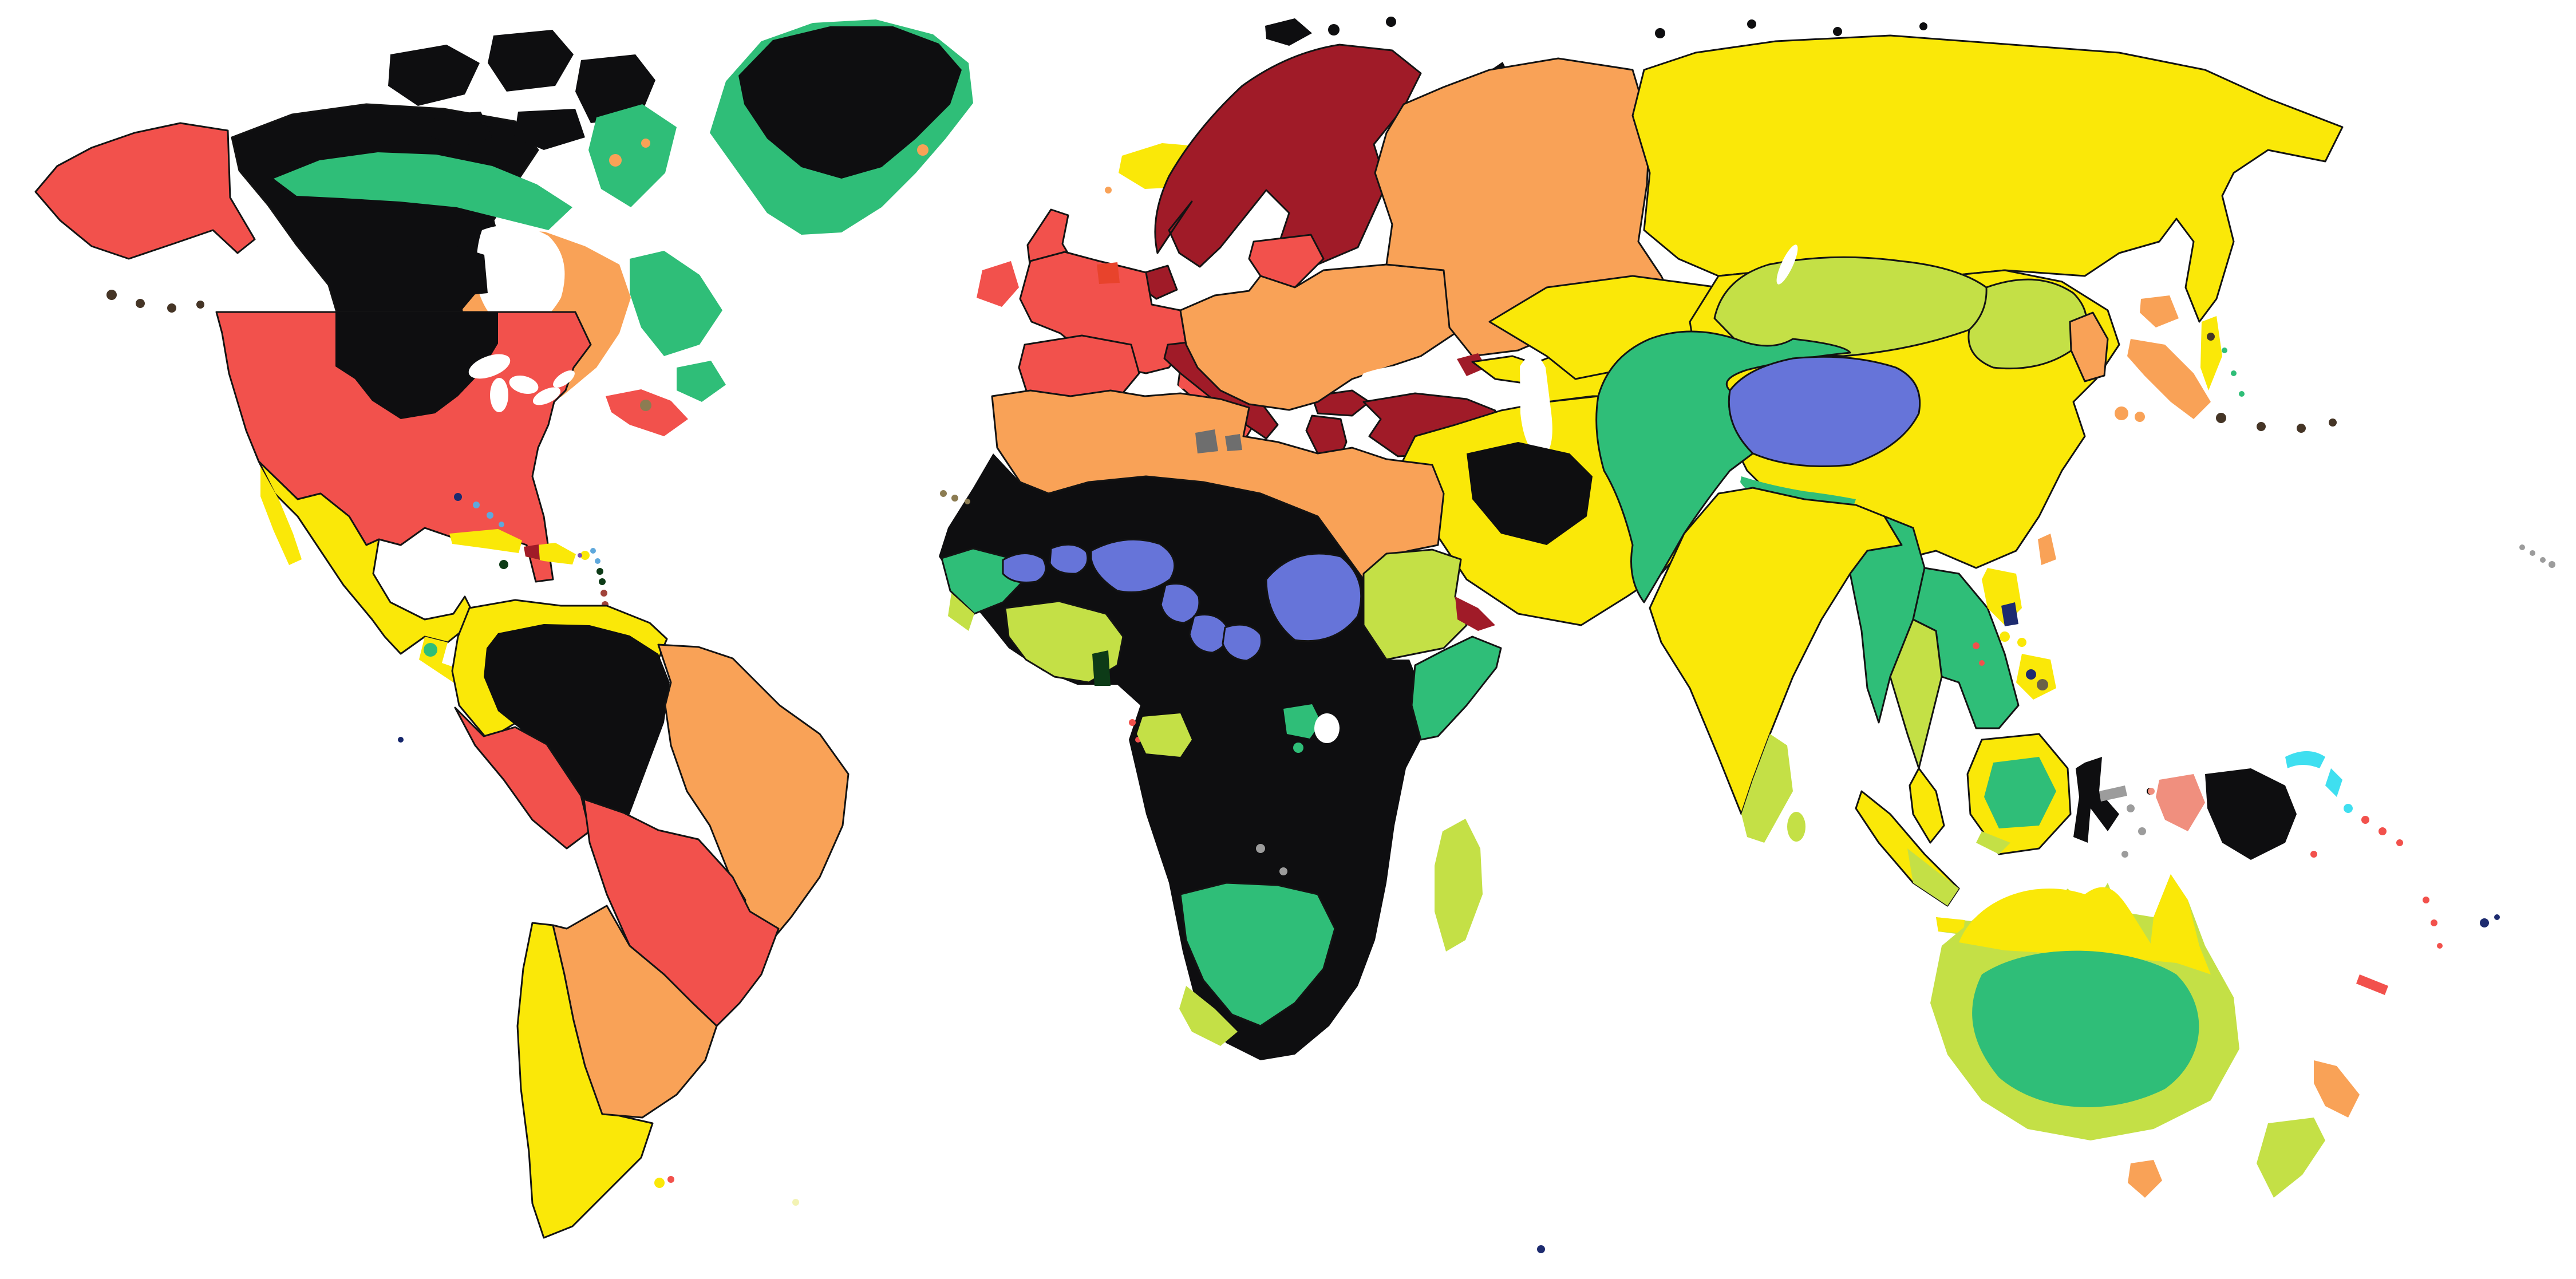 The width and height of the screenshot is (2576, 1279). Describe the element at coordinates (676, 303) in the screenshot. I see `region-labrador` at that location.